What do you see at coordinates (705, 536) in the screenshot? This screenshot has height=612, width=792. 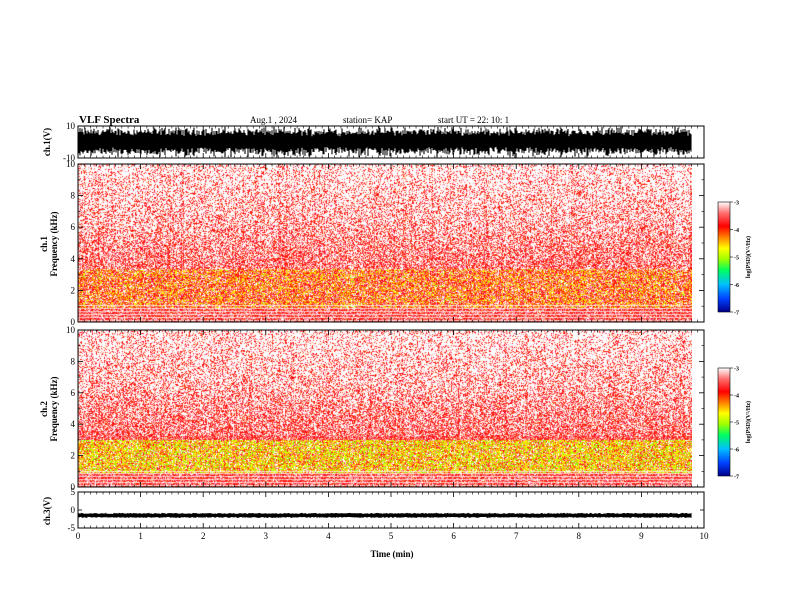 I see `x-tick-label: 10` at bounding box center [705, 536].